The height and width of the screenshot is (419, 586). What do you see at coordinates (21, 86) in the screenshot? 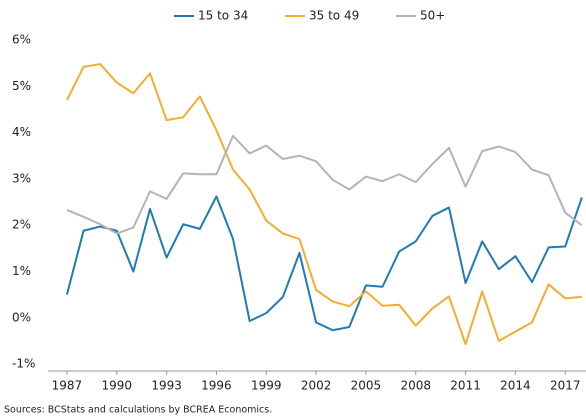
I see `y-tick-label: 5%` at bounding box center [21, 86].